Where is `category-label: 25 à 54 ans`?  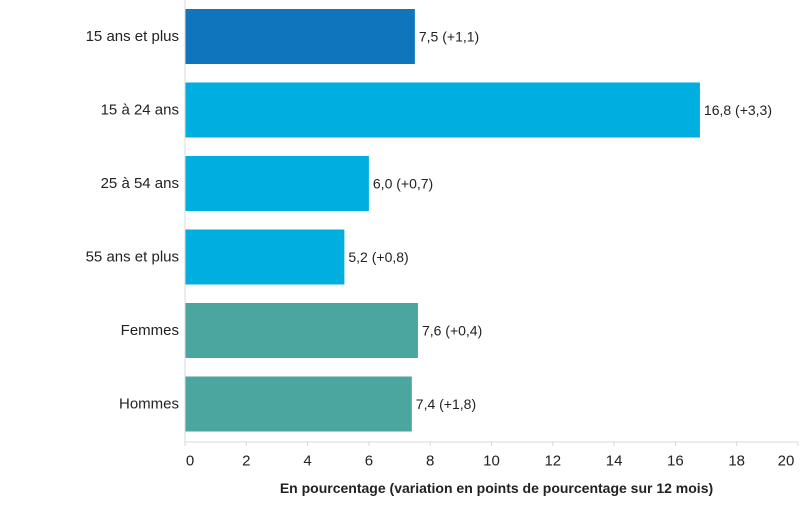 category-label: 25 à 54 ans is located at coordinates (140, 183).